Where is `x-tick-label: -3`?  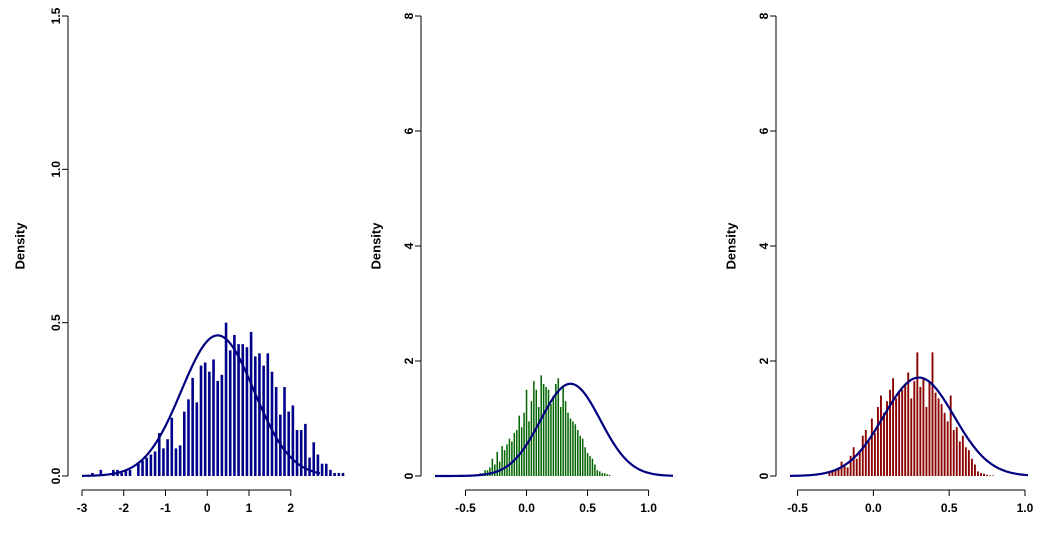 x-tick-label: -3 is located at coordinates (82, 508).